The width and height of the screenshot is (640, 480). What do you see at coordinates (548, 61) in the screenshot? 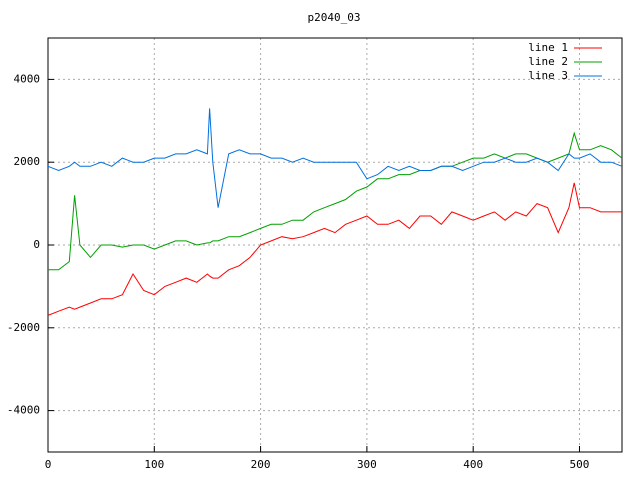
I see `legend-label: line 2` at bounding box center [548, 61].